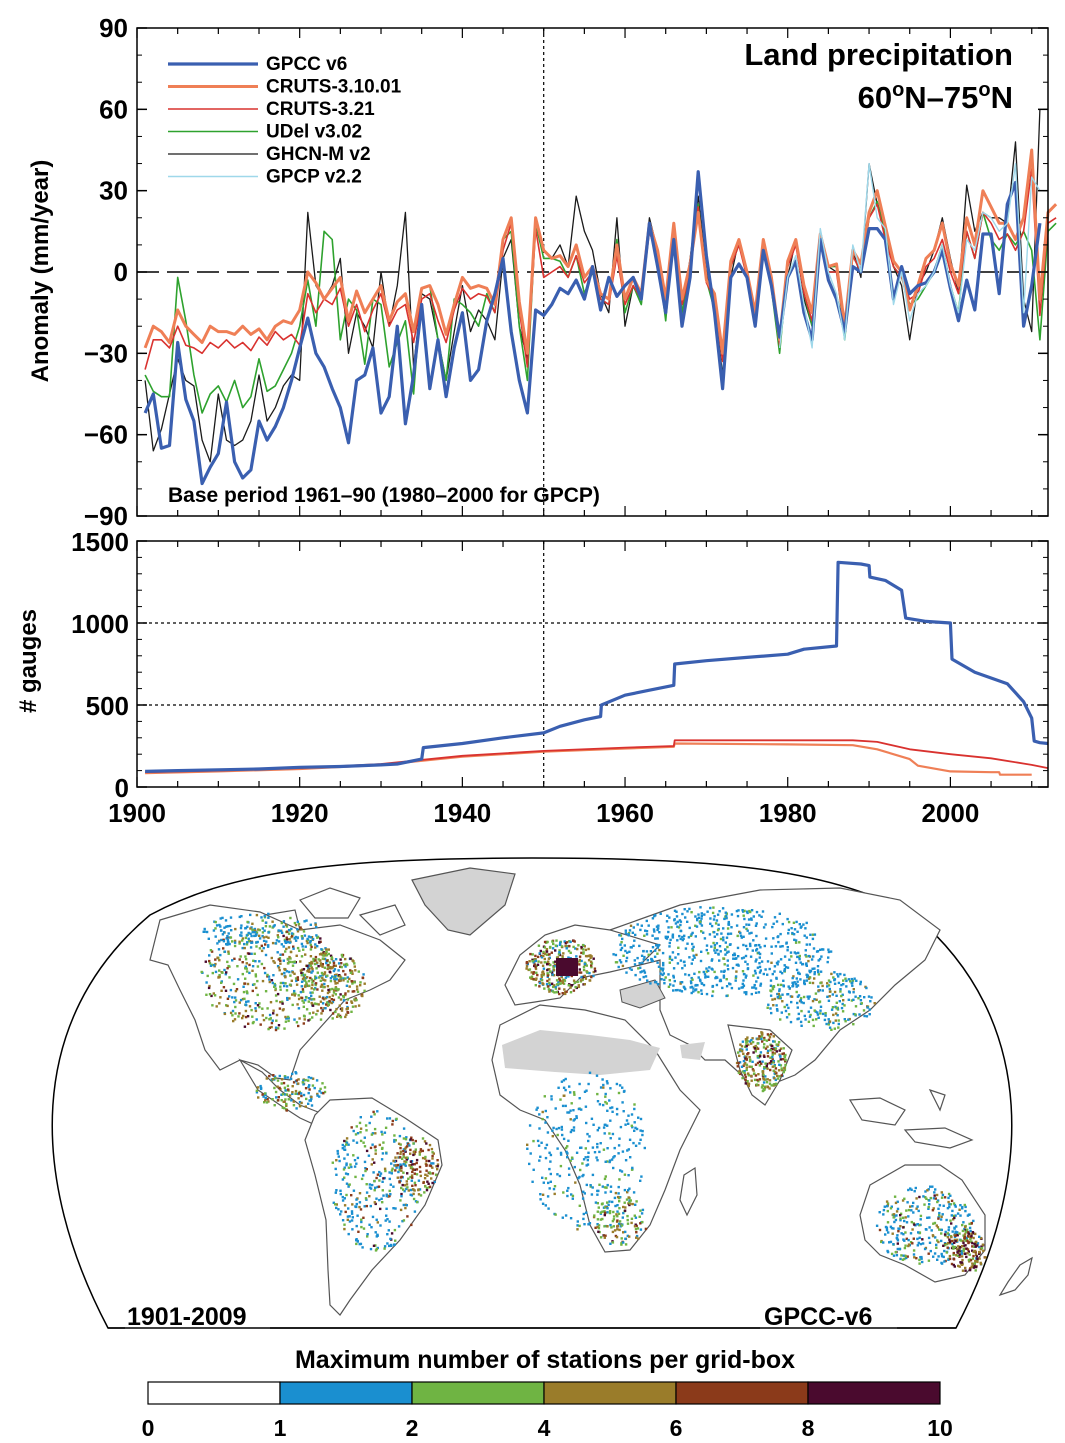 This screenshot has height=1443, width=1065. What do you see at coordinates (940, 1428) in the screenshot?
I see `colorbar-tick-label: 10` at bounding box center [940, 1428].